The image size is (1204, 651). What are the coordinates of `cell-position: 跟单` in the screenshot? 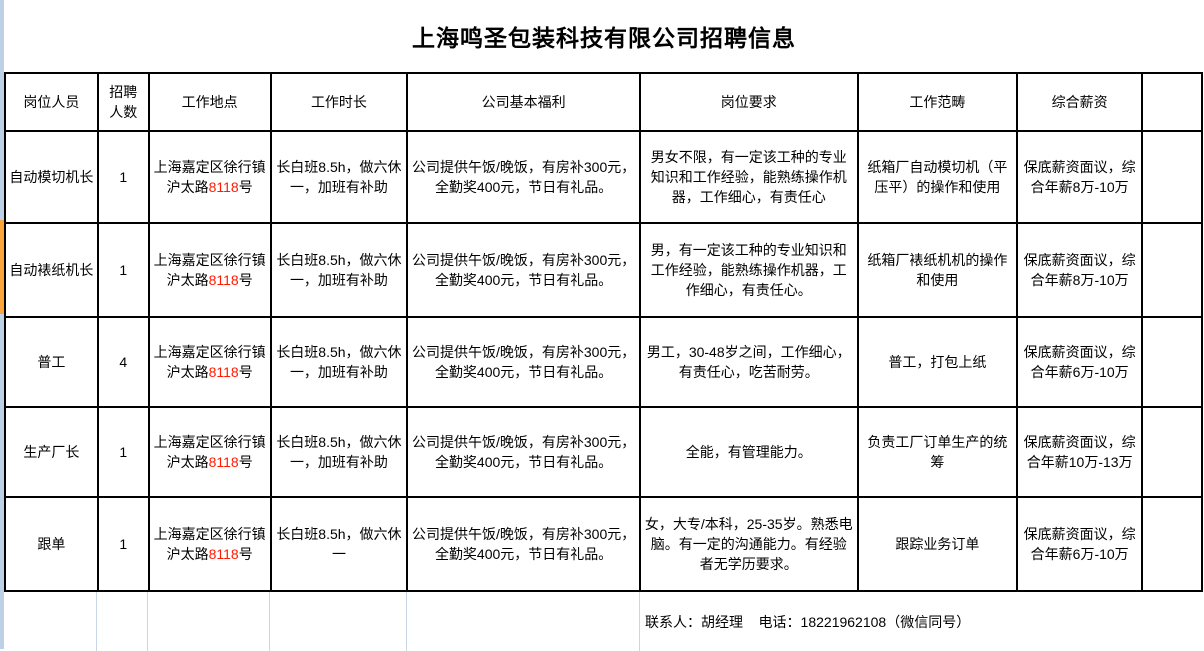 It's located at (52, 545).